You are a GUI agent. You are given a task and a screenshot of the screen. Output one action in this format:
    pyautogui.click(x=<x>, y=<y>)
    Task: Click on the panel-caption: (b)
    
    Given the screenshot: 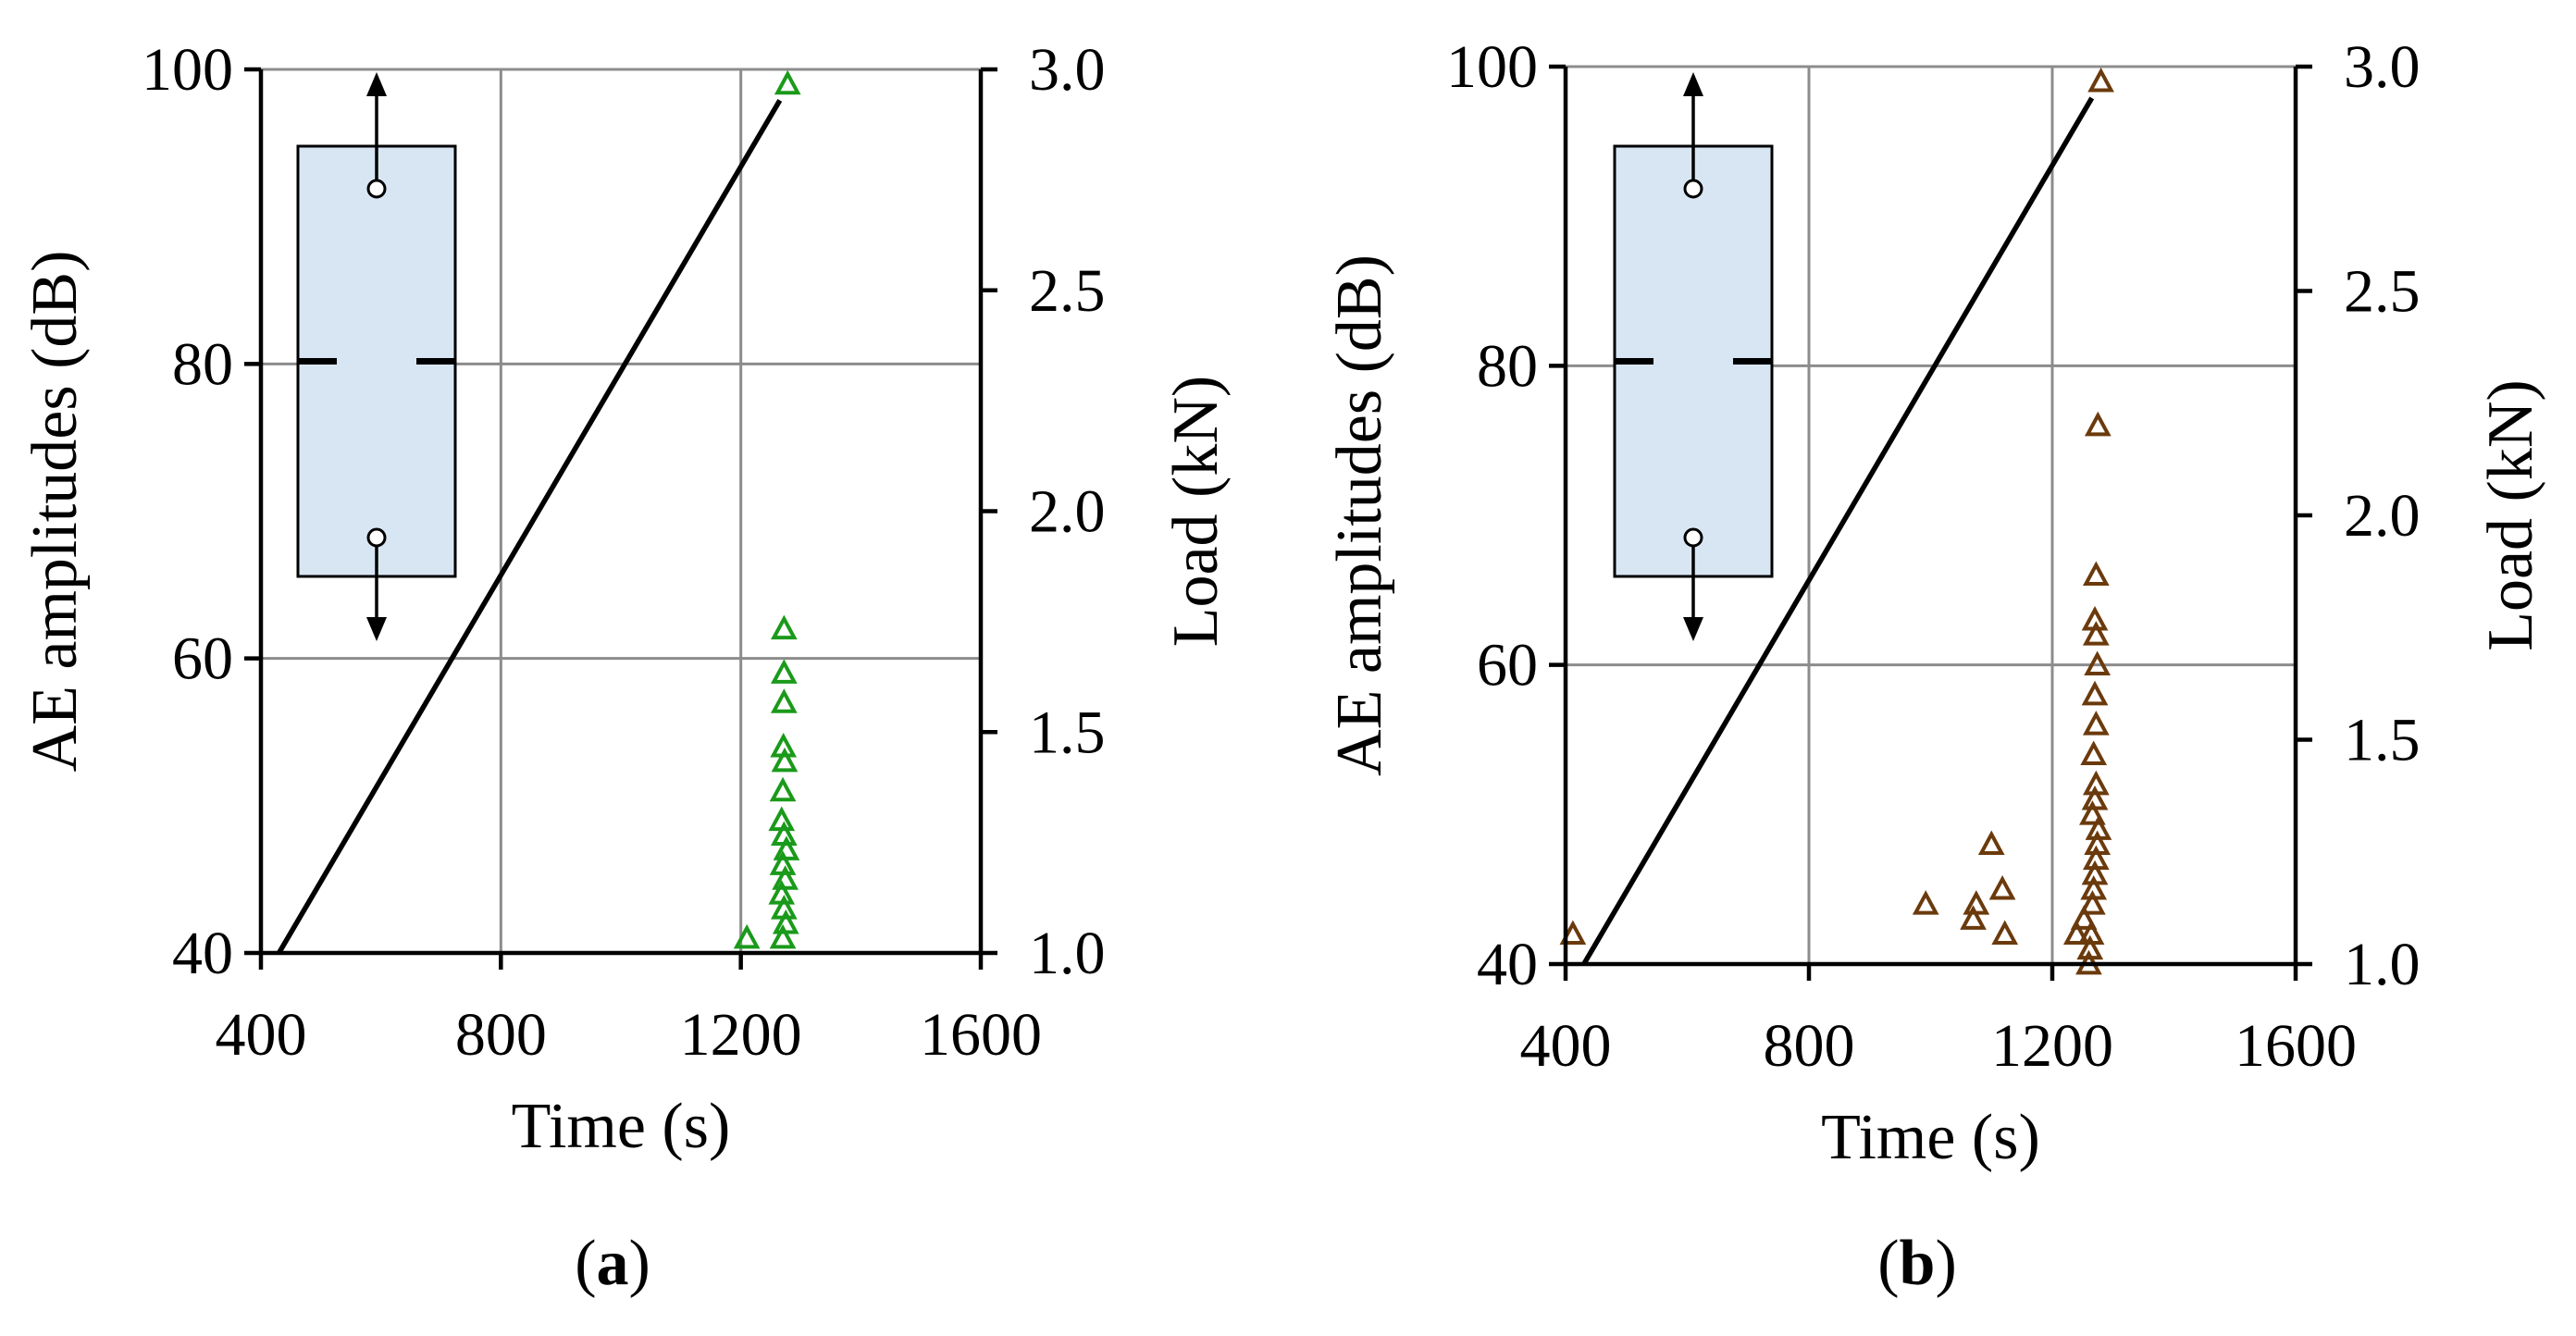 What is the action you would take?
    pyautogui.click(x=1917, y=1263)
    